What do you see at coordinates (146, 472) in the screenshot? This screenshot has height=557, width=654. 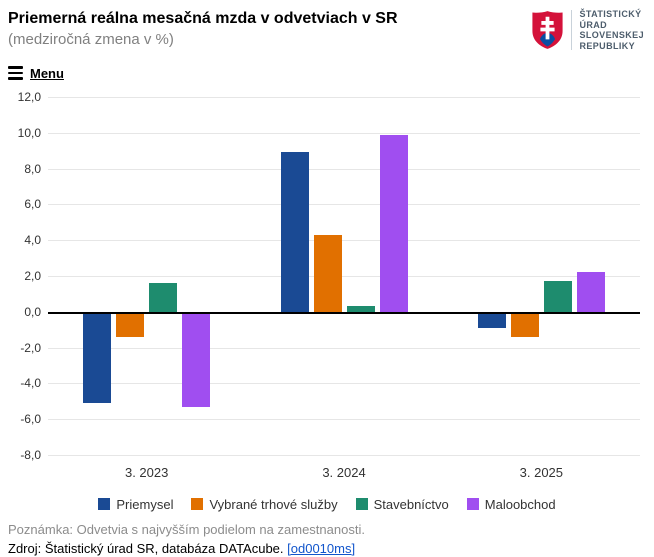 I see `x-axis-category-label: 3. 2023` at bounding box center [146, 472].